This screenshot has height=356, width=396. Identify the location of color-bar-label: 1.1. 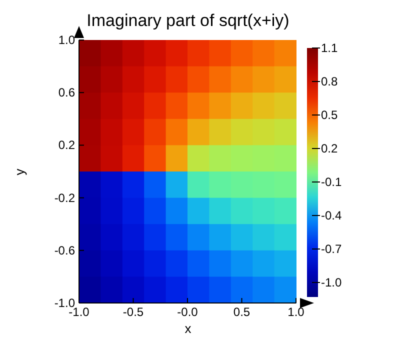
(329, 48).